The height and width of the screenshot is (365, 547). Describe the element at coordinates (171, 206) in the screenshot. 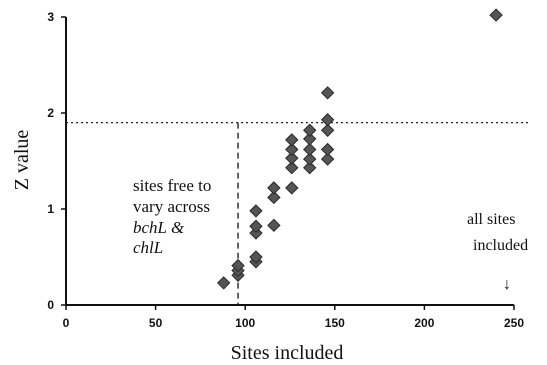

I see `annotation-free-line2: vary across` at that location.